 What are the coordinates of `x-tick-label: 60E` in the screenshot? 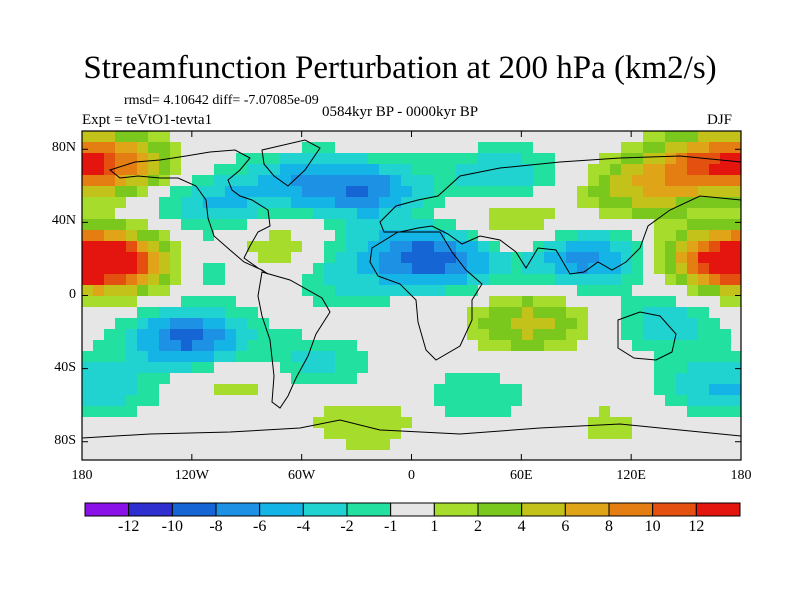 It's located at (521, 475).